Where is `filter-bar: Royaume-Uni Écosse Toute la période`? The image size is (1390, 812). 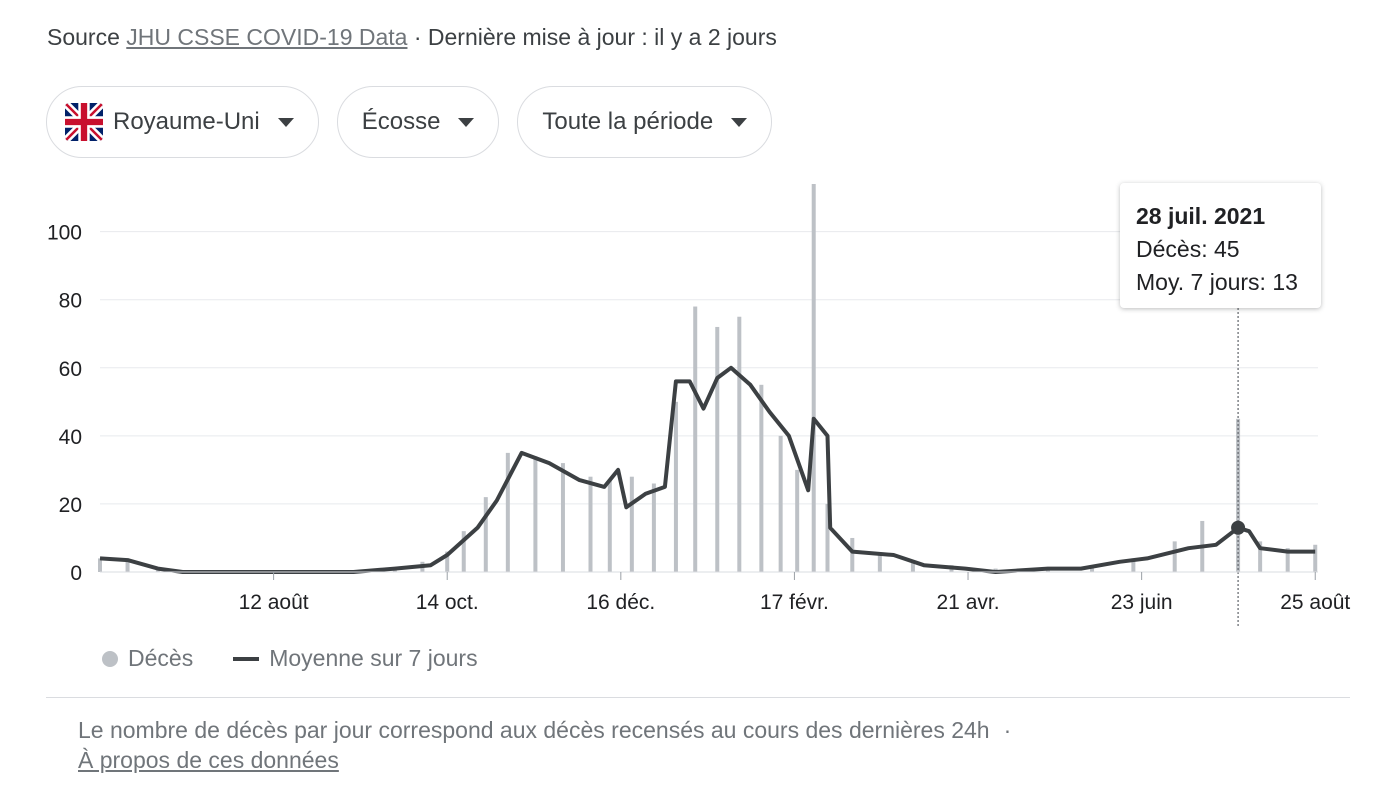
filter-bar: Royaume-Uni Écosse Toute la période is located at coordinates (409, 122).